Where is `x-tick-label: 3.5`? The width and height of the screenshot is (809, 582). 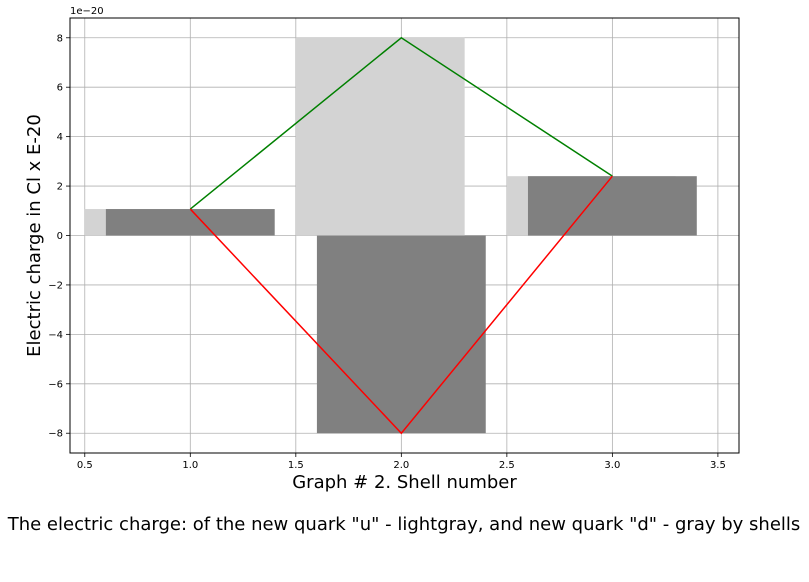
x-tick-label: 3.5 is located at coordinates (718, 465).